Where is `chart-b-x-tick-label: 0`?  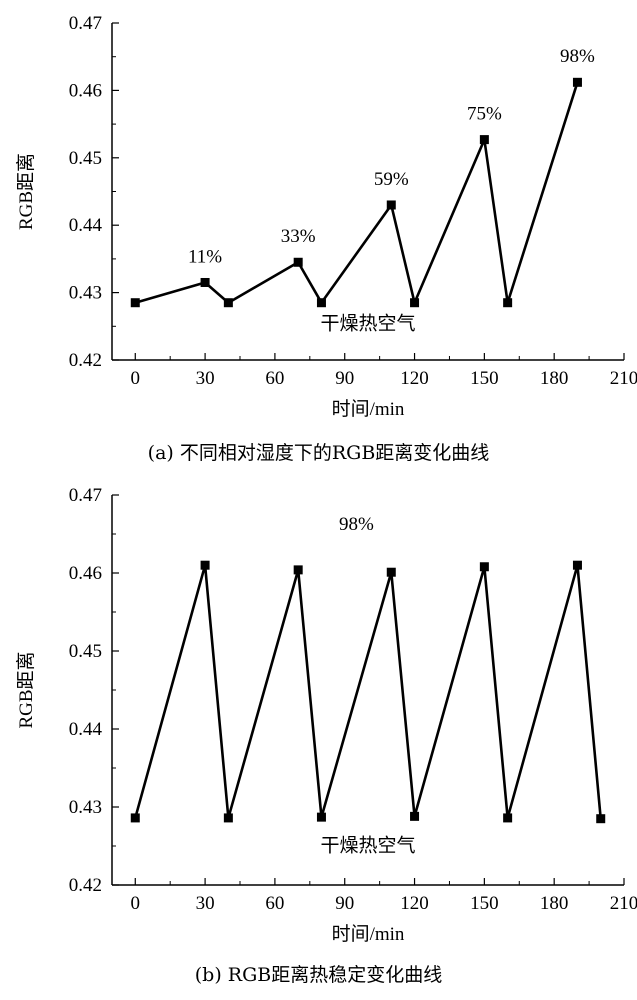 chart-b-x-tick-label: 0 is located at coordinates (136, 903).